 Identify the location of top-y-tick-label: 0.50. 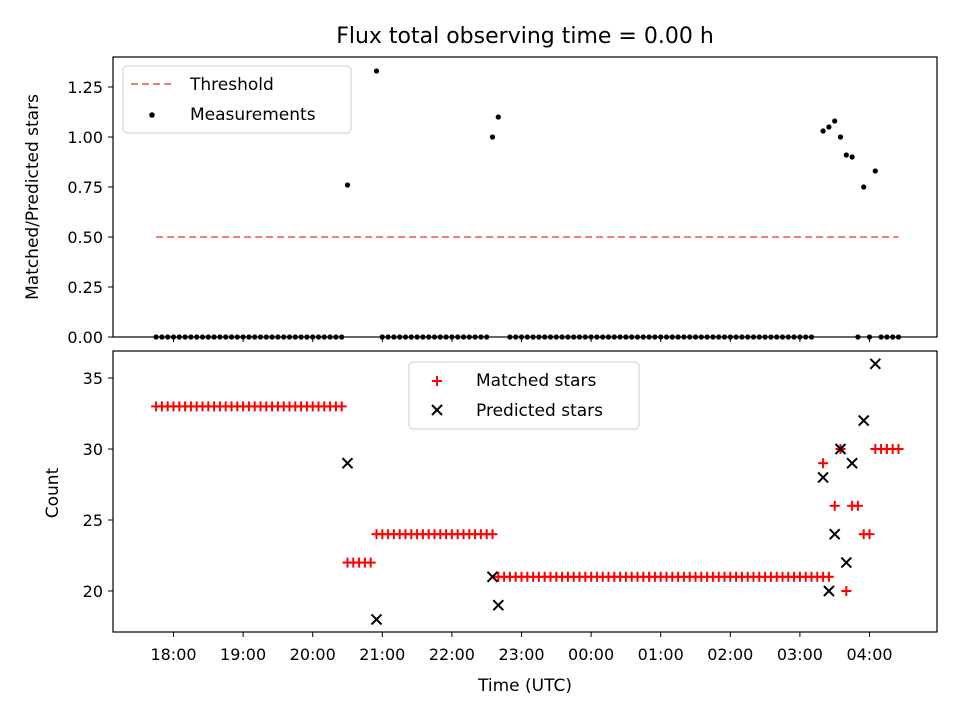
(85, 237).